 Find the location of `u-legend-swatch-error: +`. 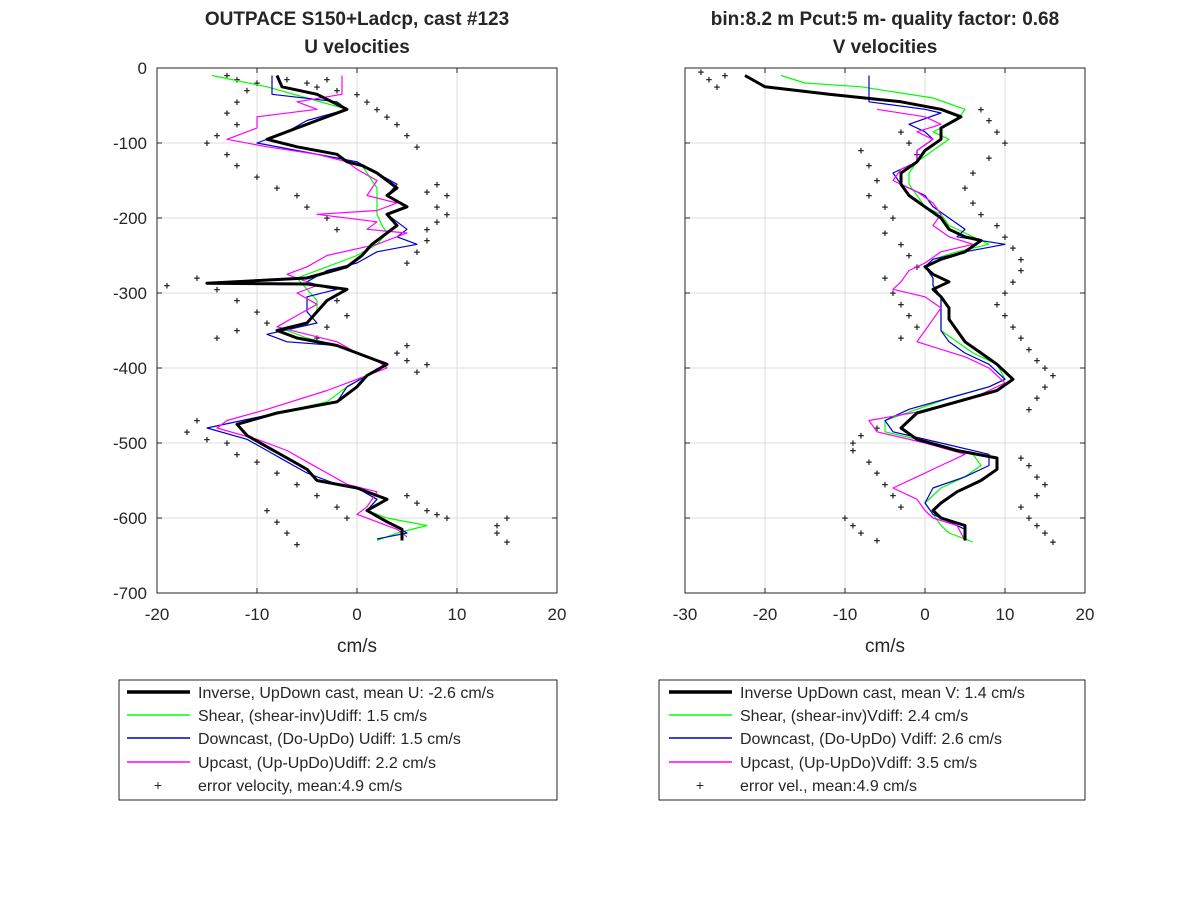

u-legend-swatch-error: + is located at coordinates (158, 785).